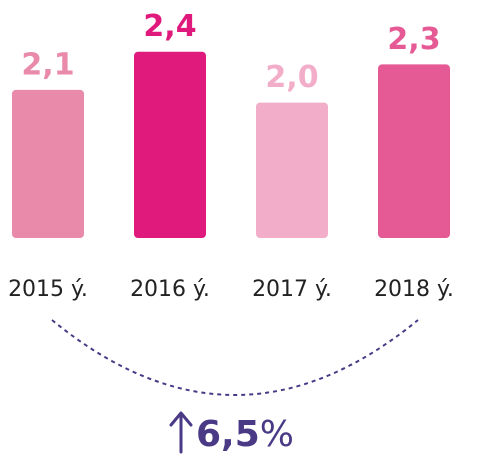  I want to click on change-label: 6,5%, so click(245, 434).